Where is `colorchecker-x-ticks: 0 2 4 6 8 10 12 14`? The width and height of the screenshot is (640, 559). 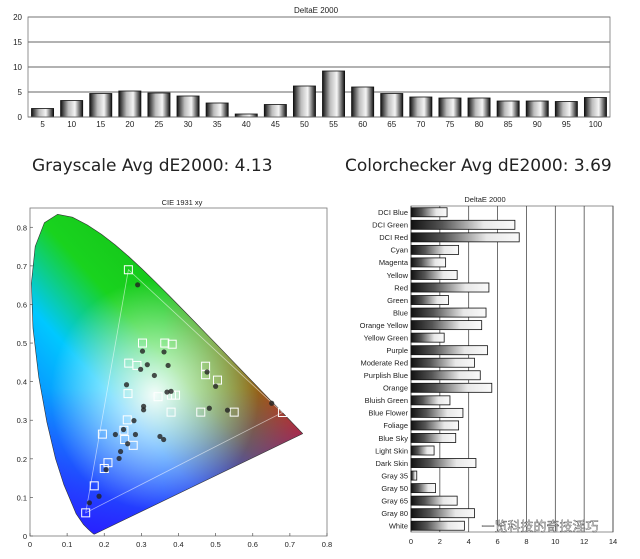 colorchecker-x-ticks: 0 2 4 6 8 10 12 14 is located at coordinates (513, 541).